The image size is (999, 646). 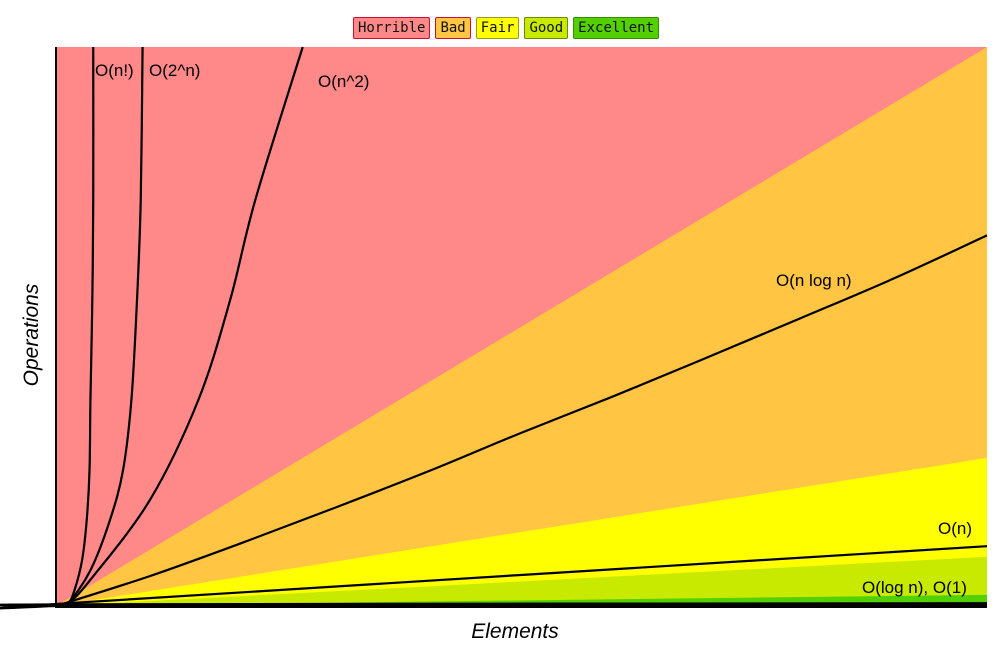 I want to click on curve-factorial, so click(x=75, y=327).